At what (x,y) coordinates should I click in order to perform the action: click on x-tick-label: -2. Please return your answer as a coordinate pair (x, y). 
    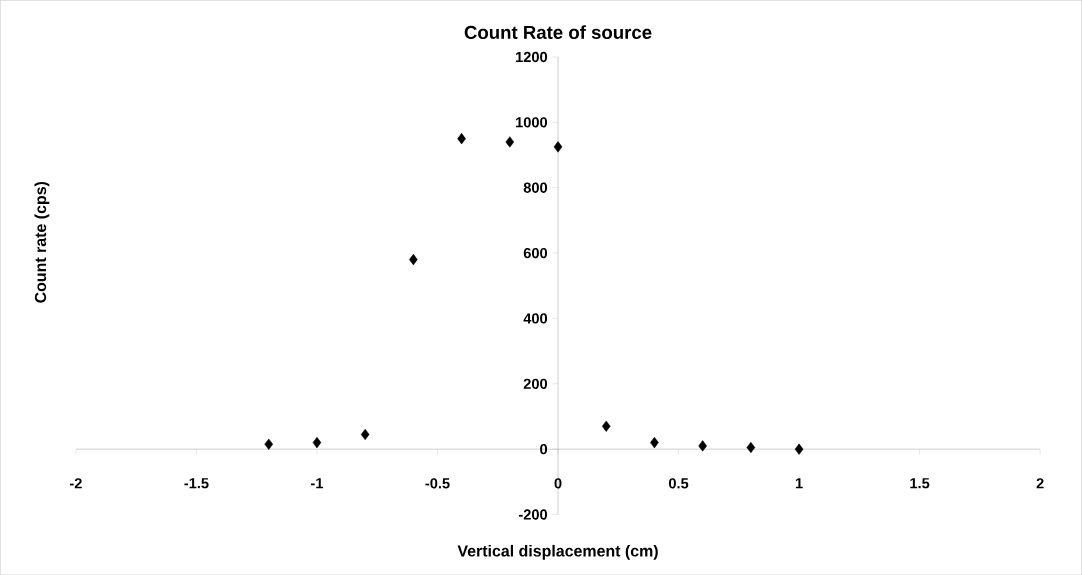
    Looking at the image, I should click on (75, 483).